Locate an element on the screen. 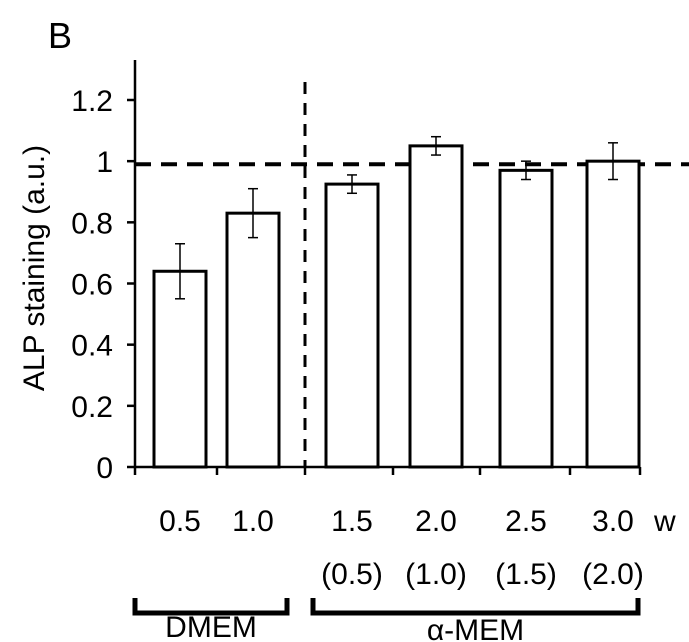 This screenshot has height=642, width=689. panel-label: B is located at coordinates (60, 35).